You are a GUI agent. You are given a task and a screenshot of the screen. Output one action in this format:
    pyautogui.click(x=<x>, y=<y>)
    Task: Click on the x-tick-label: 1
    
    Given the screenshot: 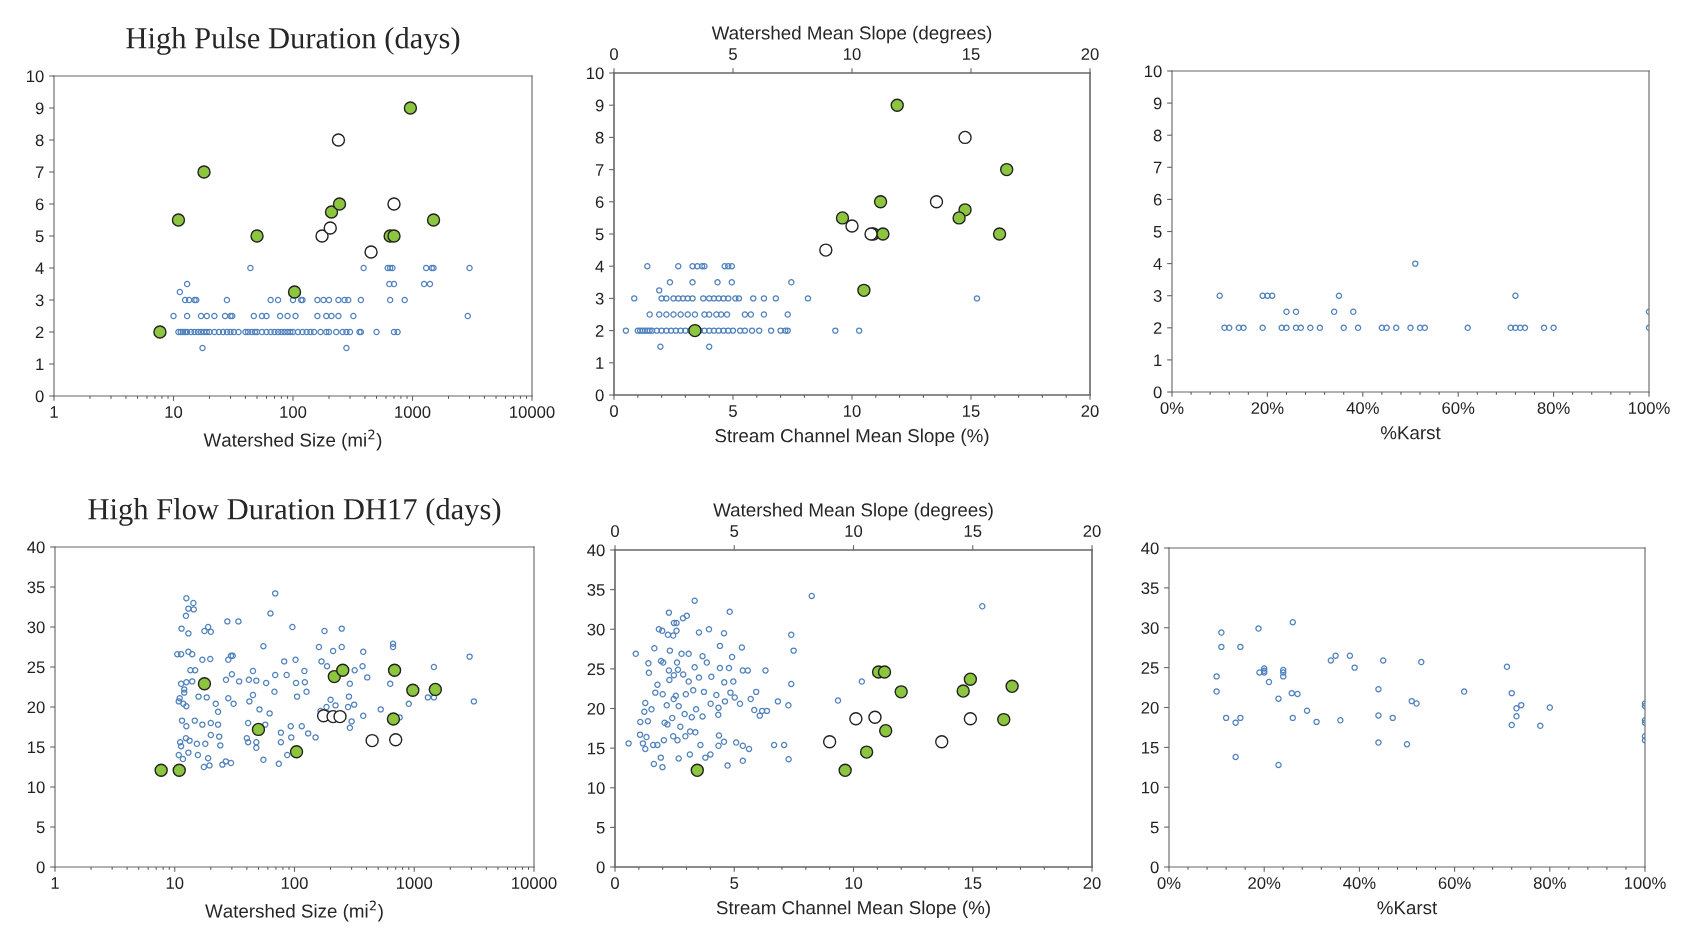 What is the action you would take?
    pyautogui.click(x=54, y=412)
    